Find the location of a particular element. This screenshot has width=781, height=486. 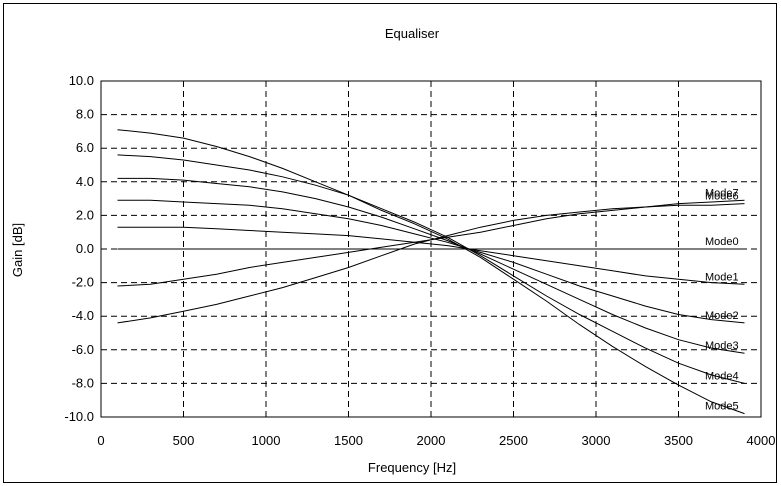

x-tick-label: 2500 is located at coordinates (513, 440).